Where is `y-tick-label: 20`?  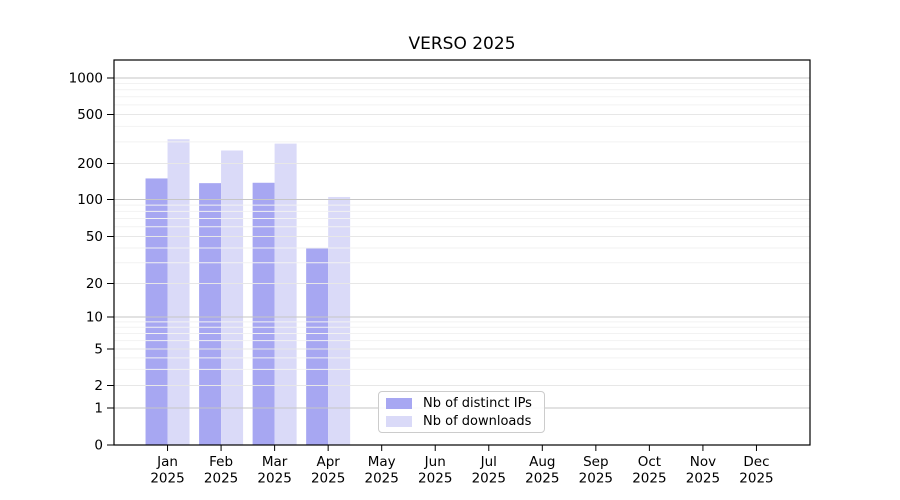
y-tick-label: 20 is located at coordinates (94, 284).